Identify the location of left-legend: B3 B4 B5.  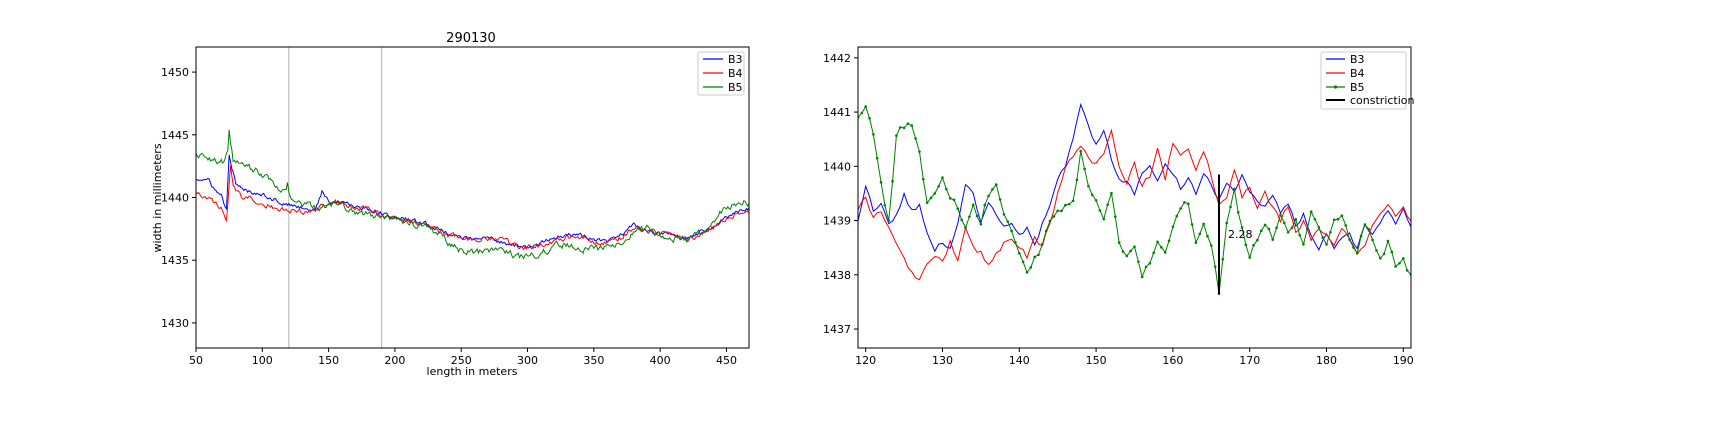
(721, 73).